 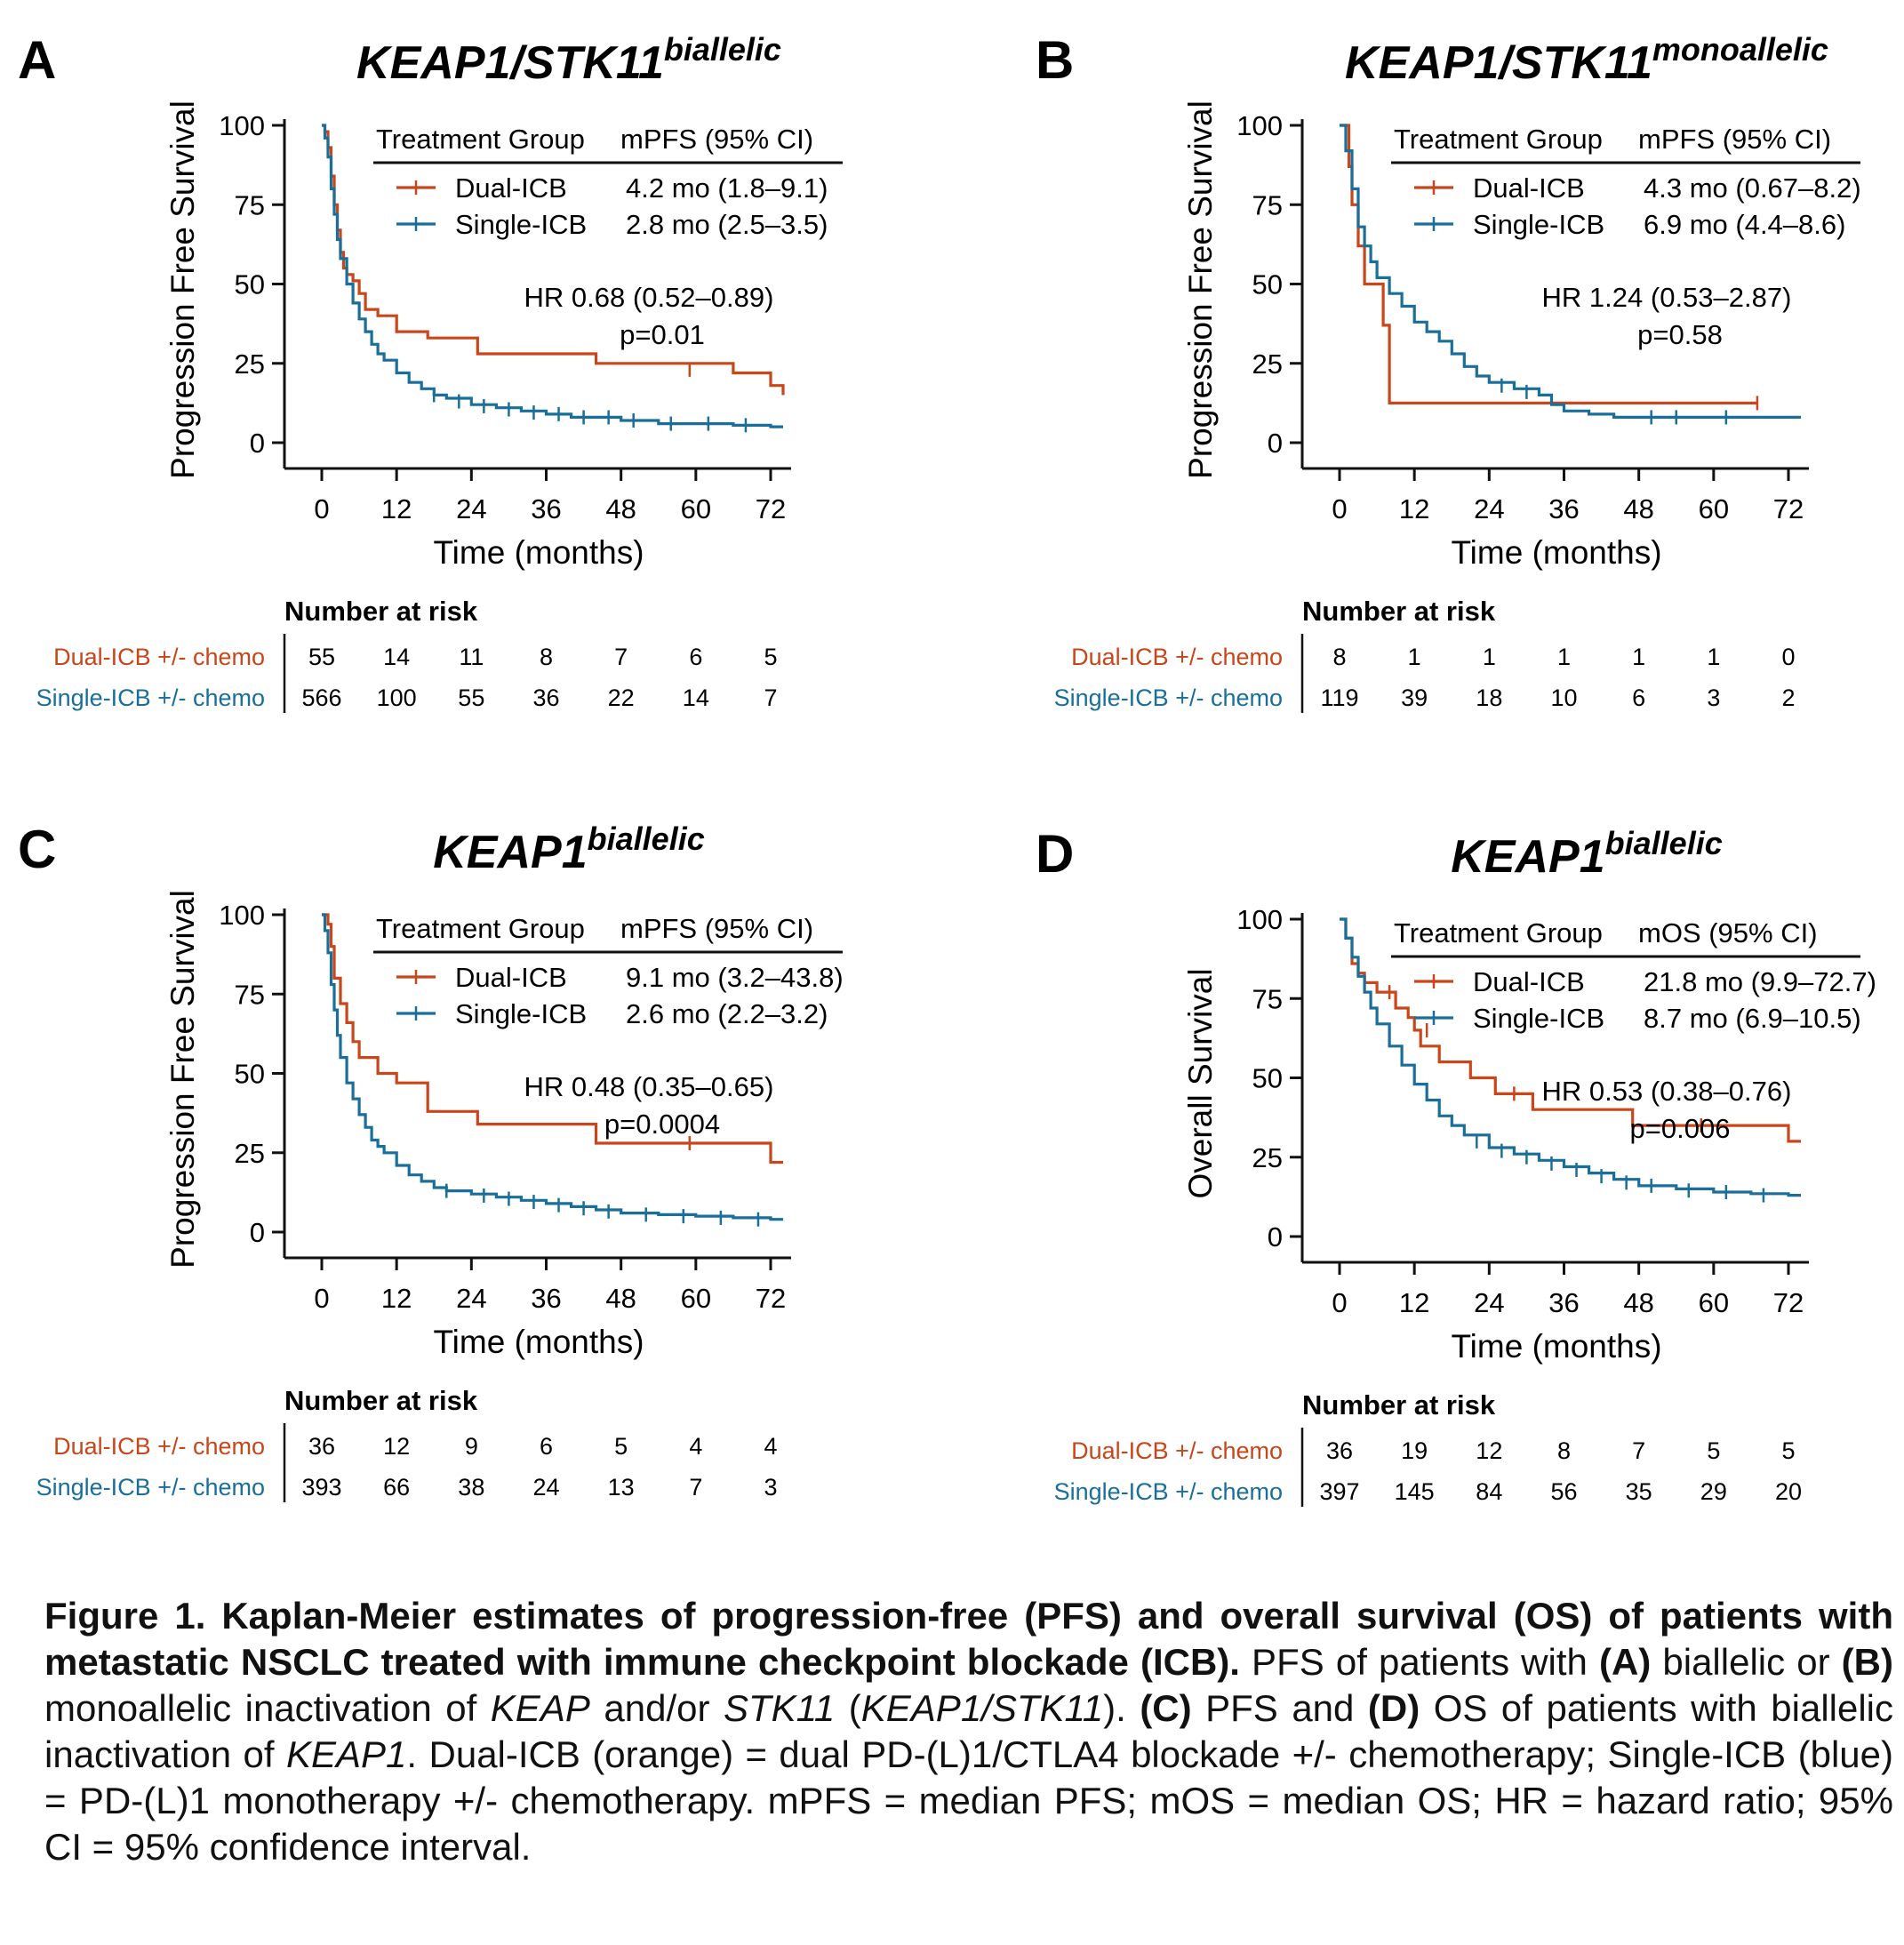 What do you see at coordinates (396, 1487) in the screenshot?
I see `risk-count: 66` at bounding box center [396, 1487].